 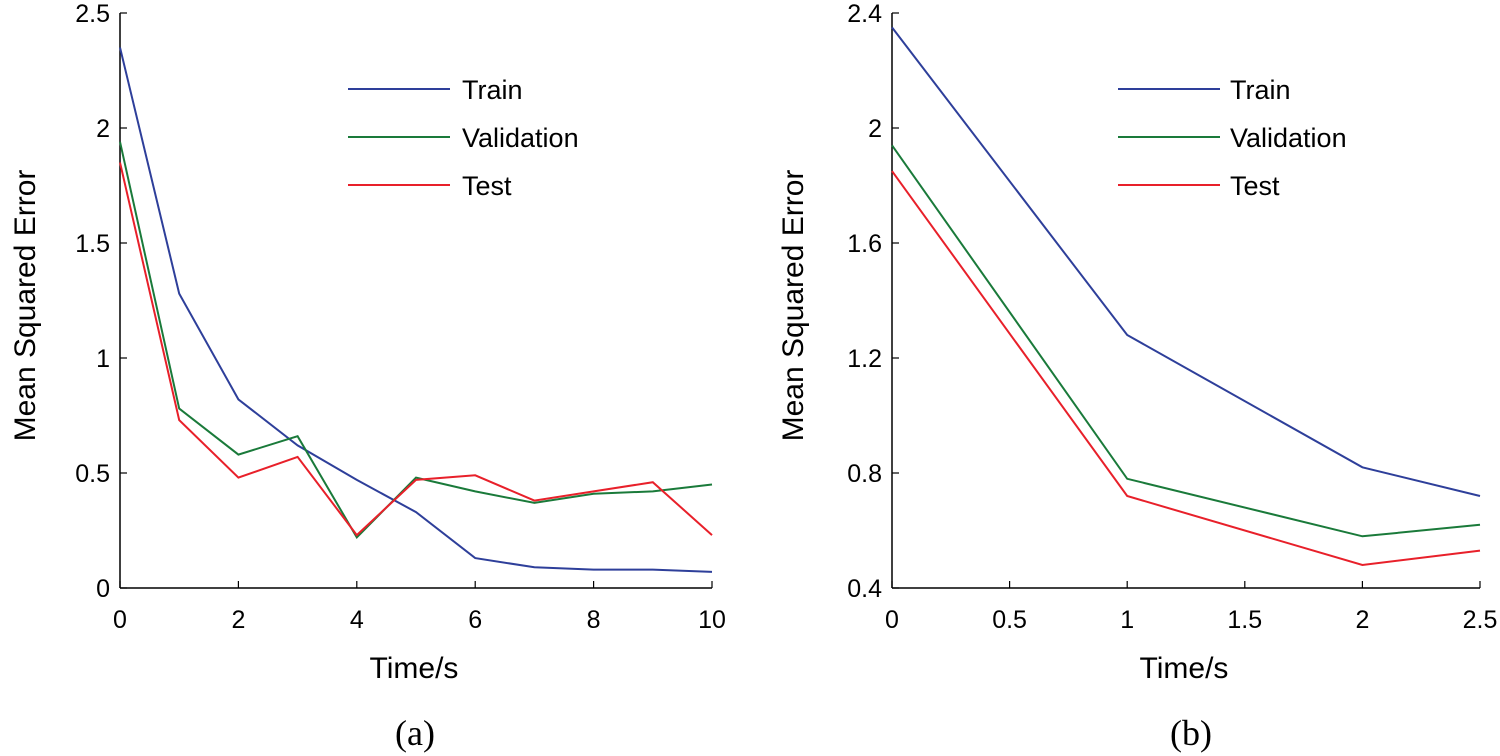 What do you see at coordinates (103, 359) in the screenshot?
I see `y-tick-label: 1` at bounding box center [103, 359].